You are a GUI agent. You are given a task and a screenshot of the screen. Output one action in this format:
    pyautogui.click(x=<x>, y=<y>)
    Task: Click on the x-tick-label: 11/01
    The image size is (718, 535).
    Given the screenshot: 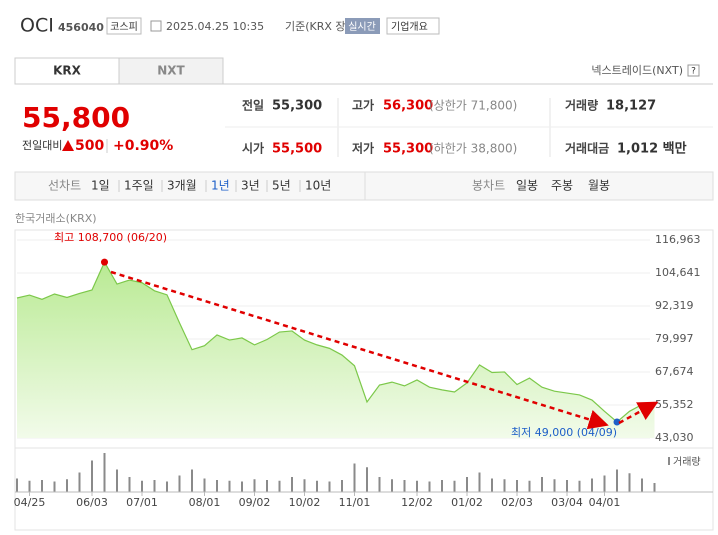 What is the action you would take?
    pyautogui.click(x=355, y=502)
    